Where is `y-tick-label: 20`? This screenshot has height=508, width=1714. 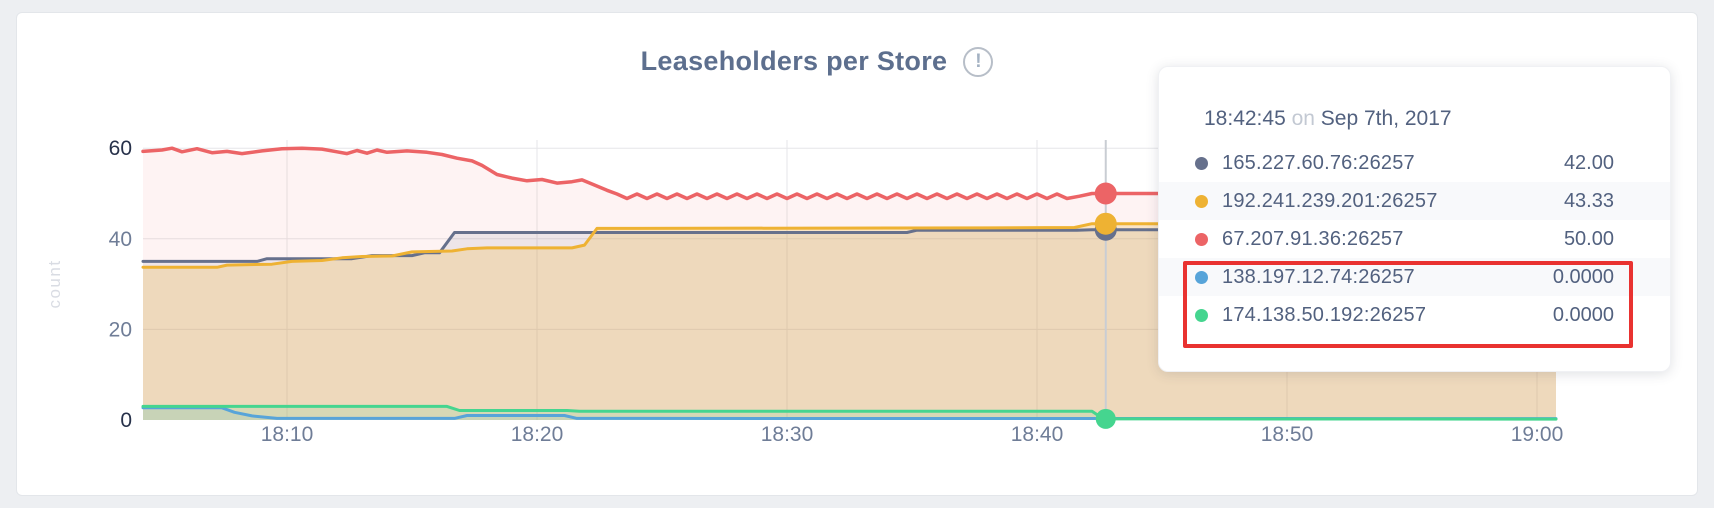 y-tick-label: 20 is located at coordinates (120, 329).